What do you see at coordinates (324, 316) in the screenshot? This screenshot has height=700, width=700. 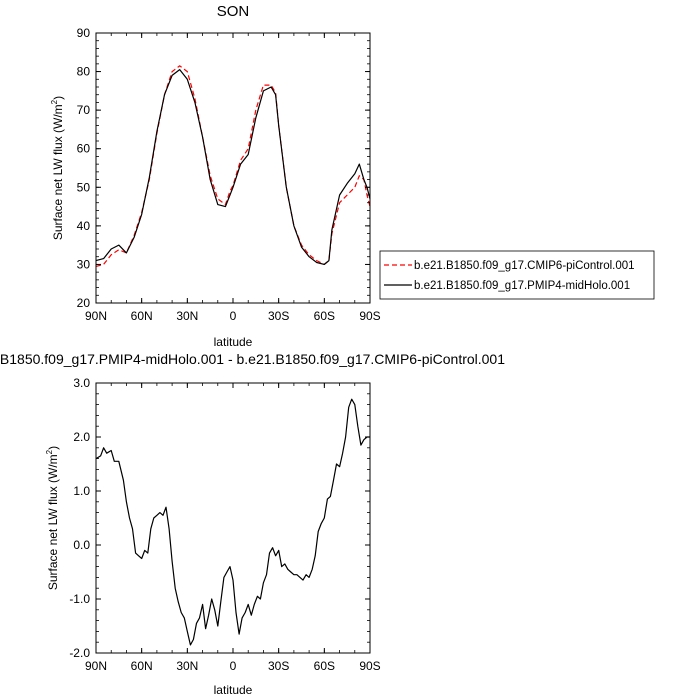 I see `top-chart-x-tick-label: 60S` at bounding box center [324, 316].